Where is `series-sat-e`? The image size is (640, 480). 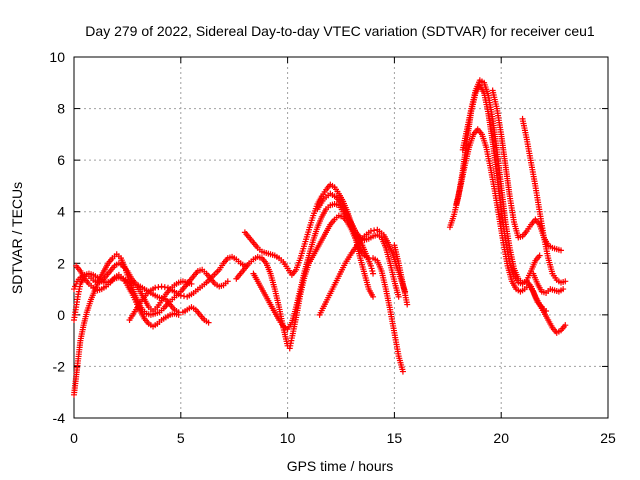 series-sat-e is located at coordinates (187, 288).